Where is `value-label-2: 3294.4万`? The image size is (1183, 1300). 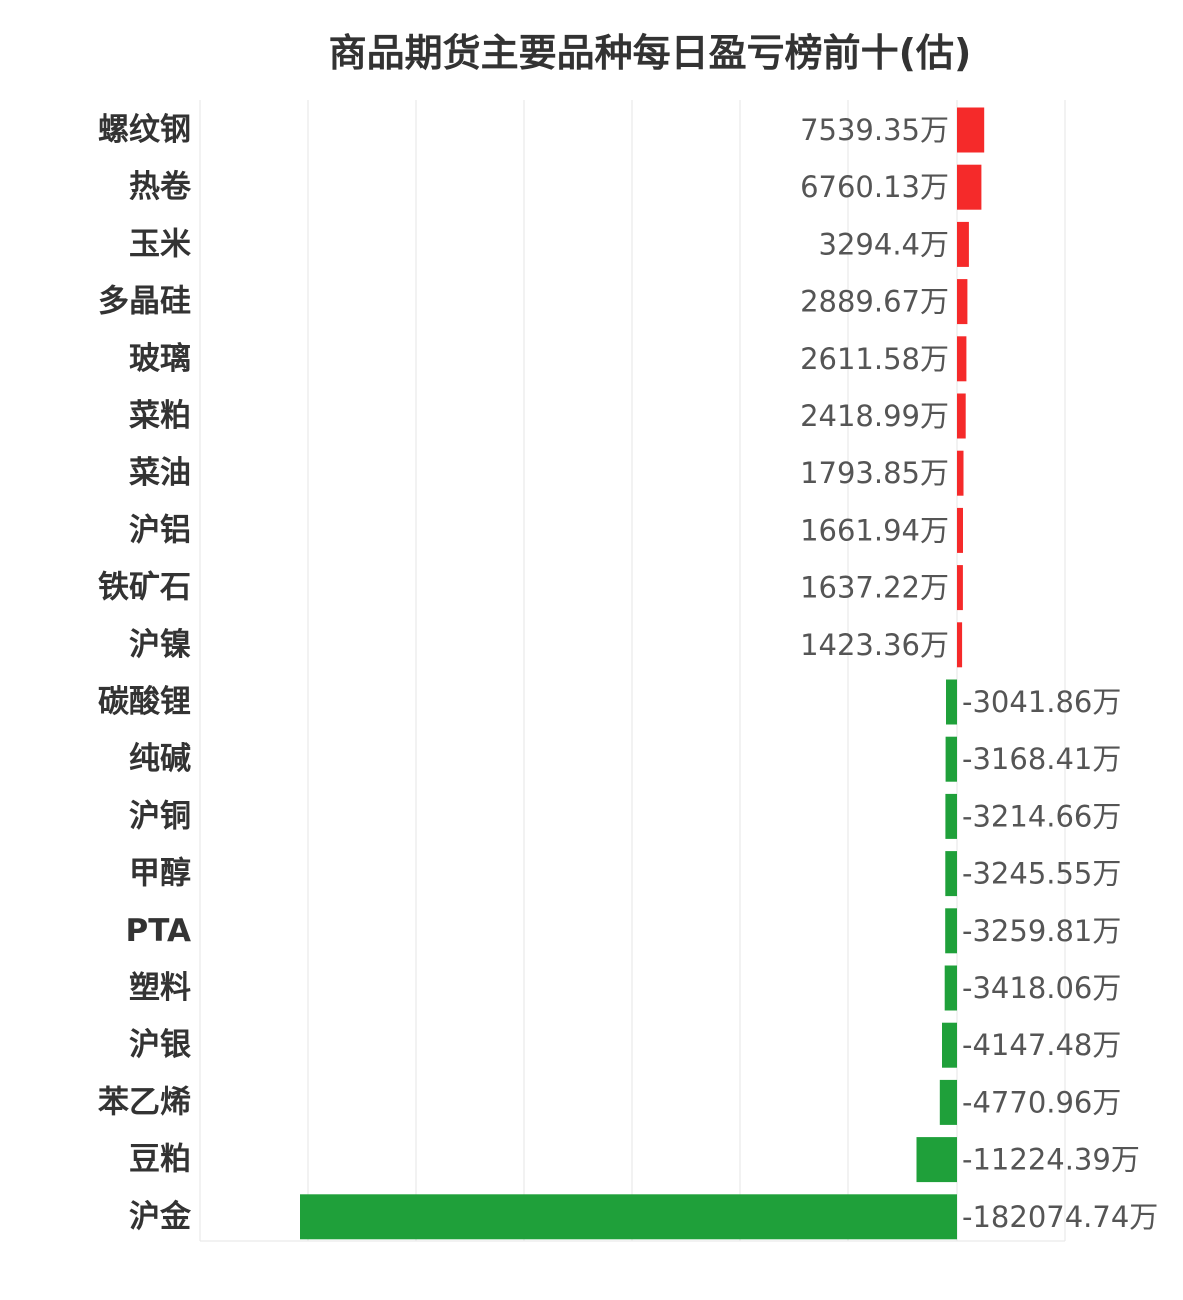
value-label-2: 3294.4万 is located at coordinates (884, 244).